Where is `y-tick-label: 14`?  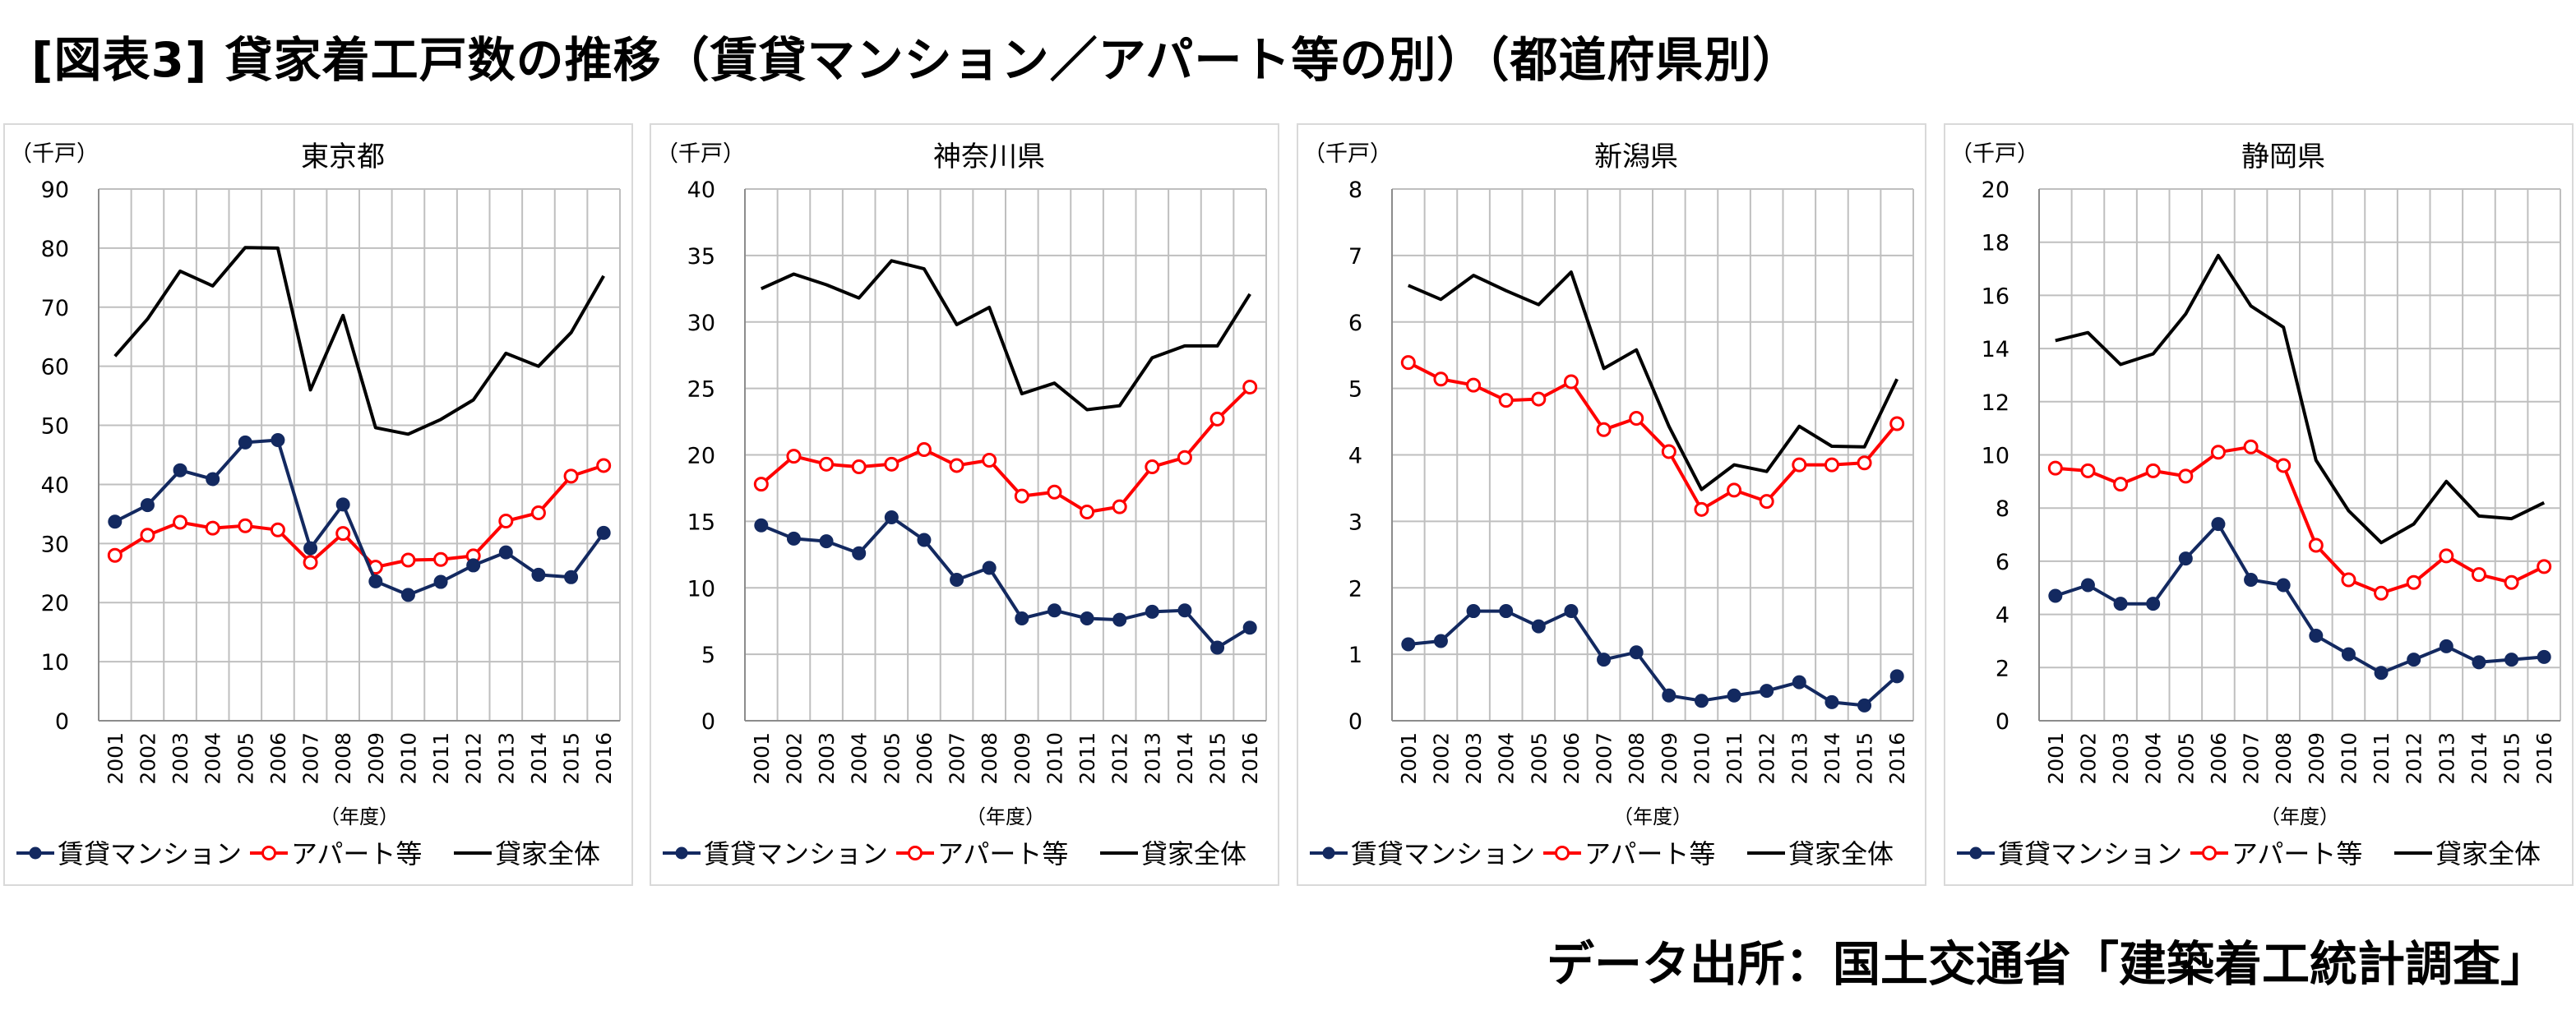 y-tick-label: 14 is located at coordinates (1995, 349).